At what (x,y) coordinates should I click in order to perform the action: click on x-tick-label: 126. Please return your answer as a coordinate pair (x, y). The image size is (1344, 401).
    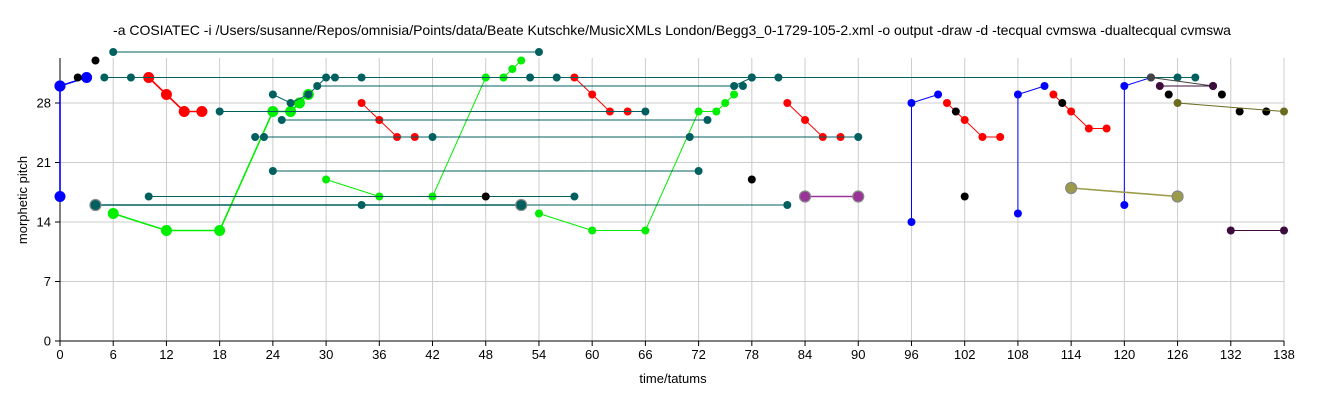
    Looking at the image, I should click on (1178, 354).